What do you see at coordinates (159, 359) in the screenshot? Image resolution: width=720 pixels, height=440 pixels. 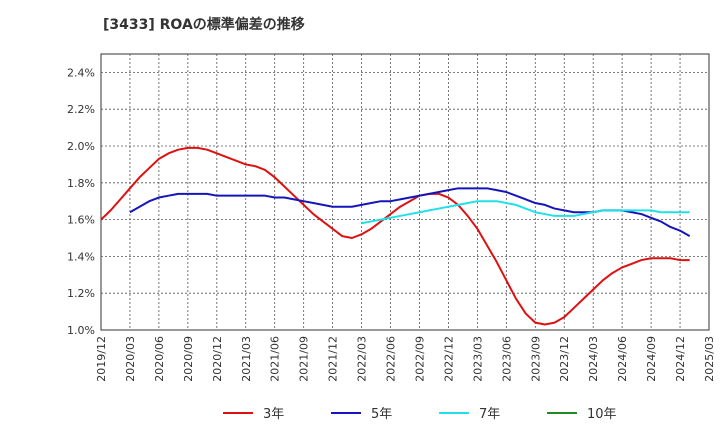 I see `x-tick-label: 2020/06` at bounding box center [159, 359].